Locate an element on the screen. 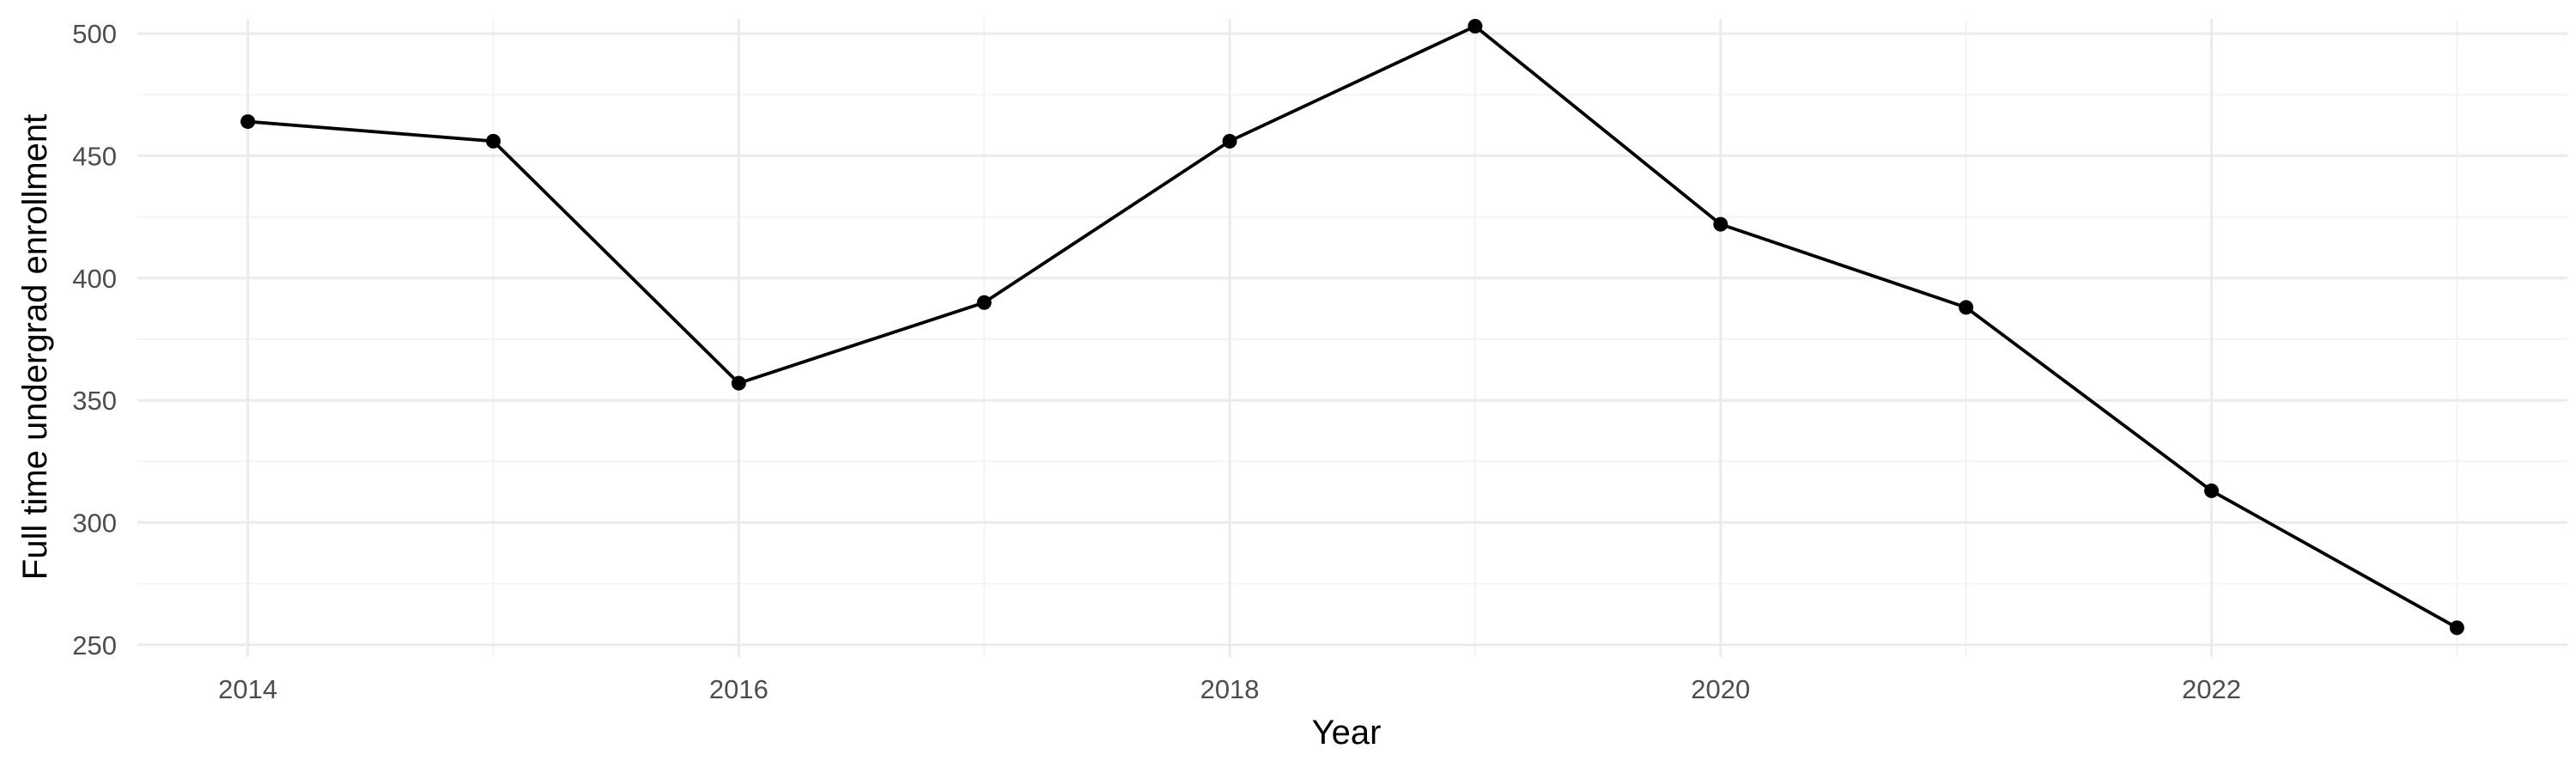 The image size is (2576, 773). y-tick-label: 300 is located at coordinates (94, 523).